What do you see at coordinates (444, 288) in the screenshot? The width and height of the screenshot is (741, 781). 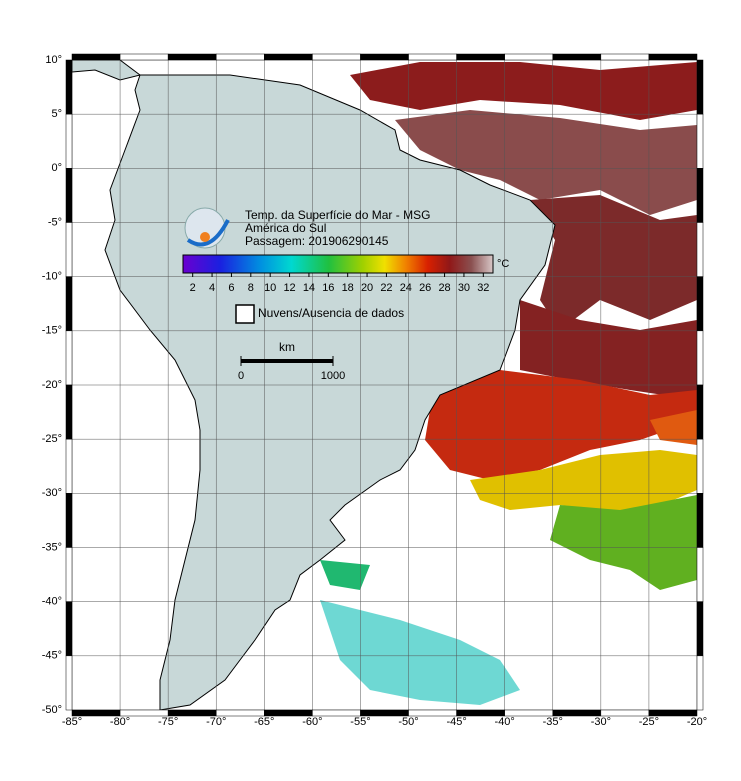 I see `colorbar-tick-label: 28` at bounding box center [444, 288].